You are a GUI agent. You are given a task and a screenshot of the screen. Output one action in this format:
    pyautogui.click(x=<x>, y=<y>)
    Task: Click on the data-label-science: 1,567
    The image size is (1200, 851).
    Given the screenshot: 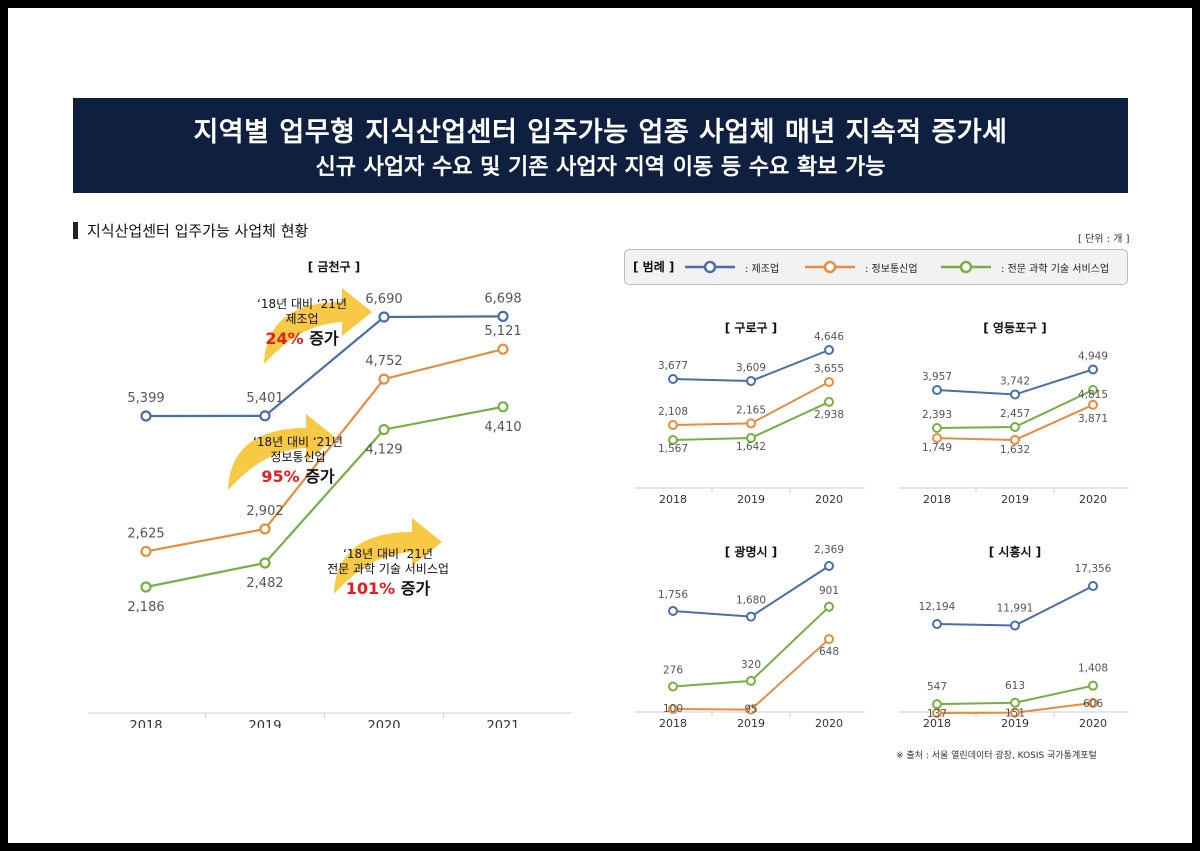 What is the action you would take?
    pyautogui.click(x=673, y=449)
    